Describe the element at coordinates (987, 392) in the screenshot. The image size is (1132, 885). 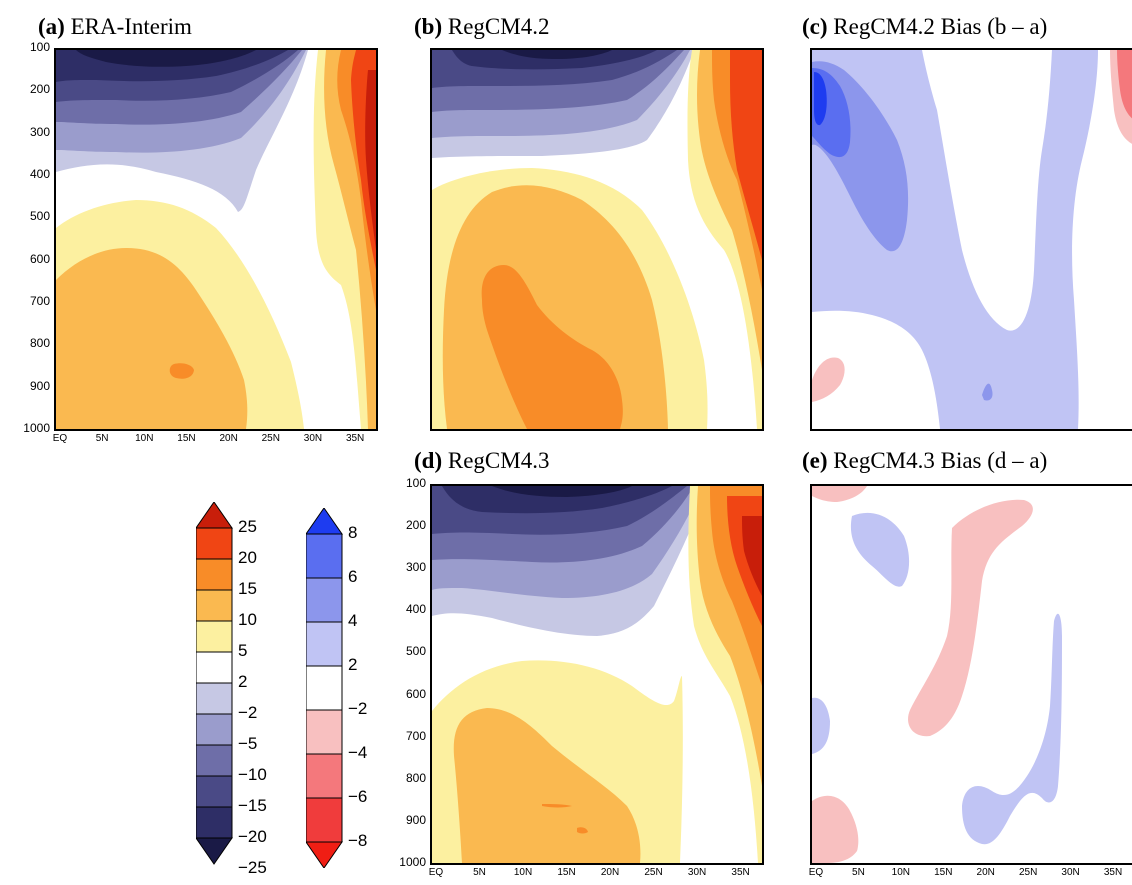
I see `contour-c-neg4-lower` at that location.